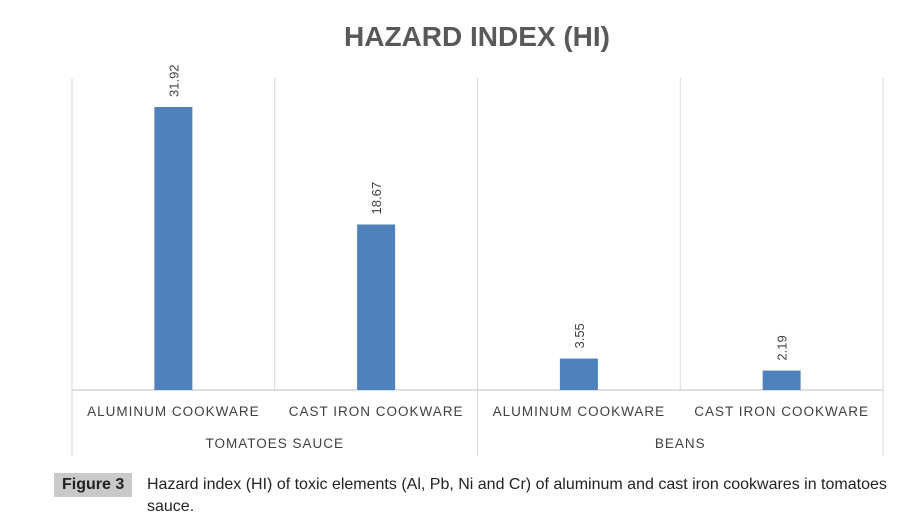 Image resolution: width=923 pixels, height=524 pixels. What do you see at coordinates (579, 335) in the screenshot?
I see `data-label: 3.55` at bounding box center [579, 335].